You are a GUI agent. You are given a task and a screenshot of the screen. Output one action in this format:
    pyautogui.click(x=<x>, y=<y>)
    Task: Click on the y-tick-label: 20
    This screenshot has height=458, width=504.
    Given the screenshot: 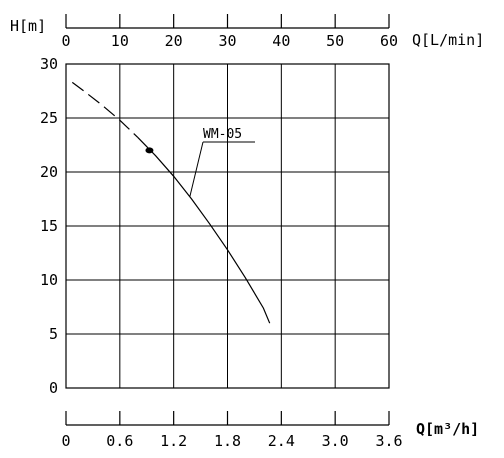 What is the action you would take?
    pyautogui.click(x=49, y=172)
    